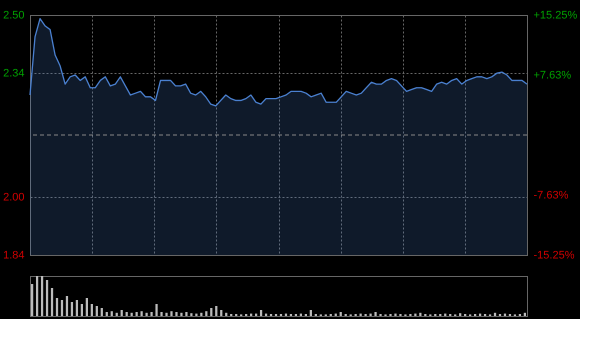 This screenshot has width=600, height=337. I want to click on y-tick-label: 2.50, so click(13, 16).